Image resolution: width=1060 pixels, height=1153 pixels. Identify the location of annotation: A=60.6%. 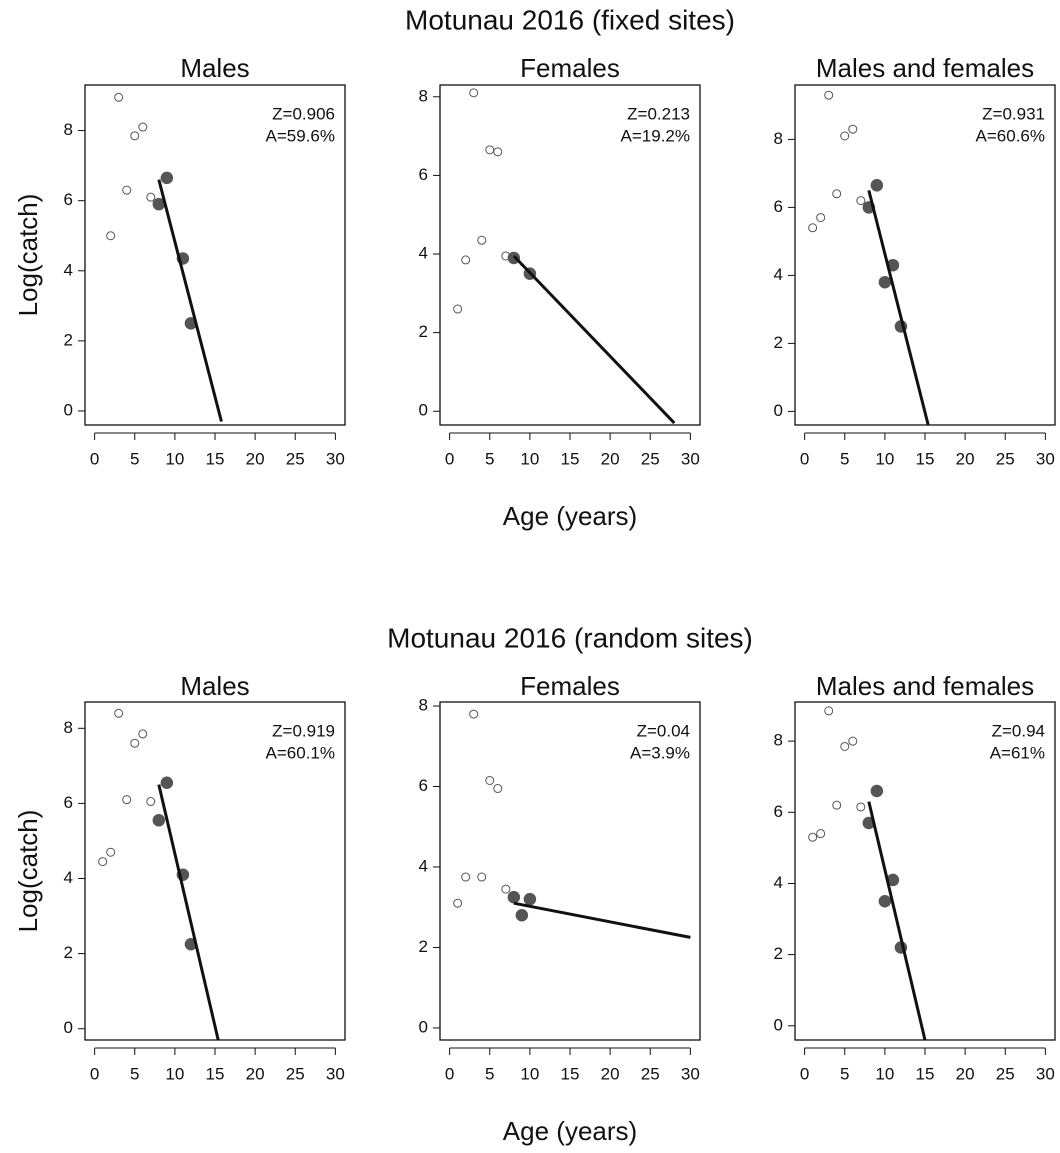
(1010, 135).